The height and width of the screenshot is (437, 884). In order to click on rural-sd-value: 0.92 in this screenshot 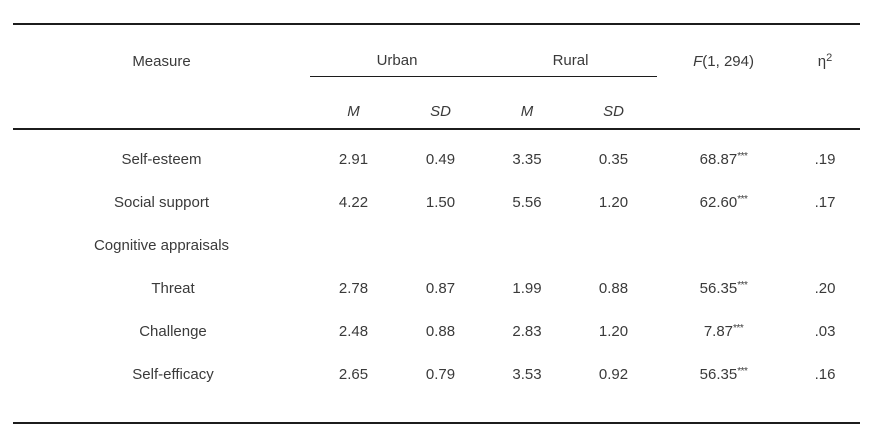, I will do `click(613, 374)`.